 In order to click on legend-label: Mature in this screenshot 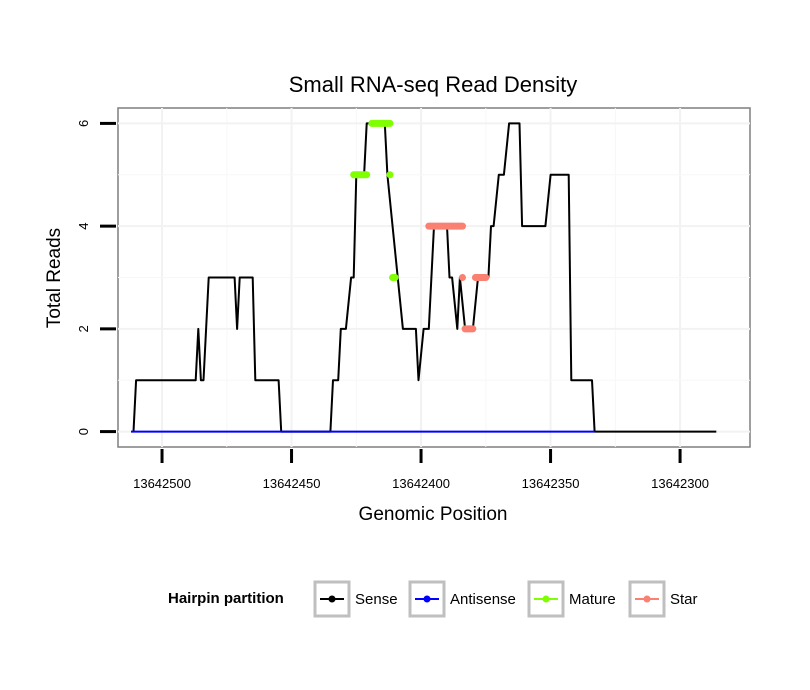, I will do `click(592, 599)`.